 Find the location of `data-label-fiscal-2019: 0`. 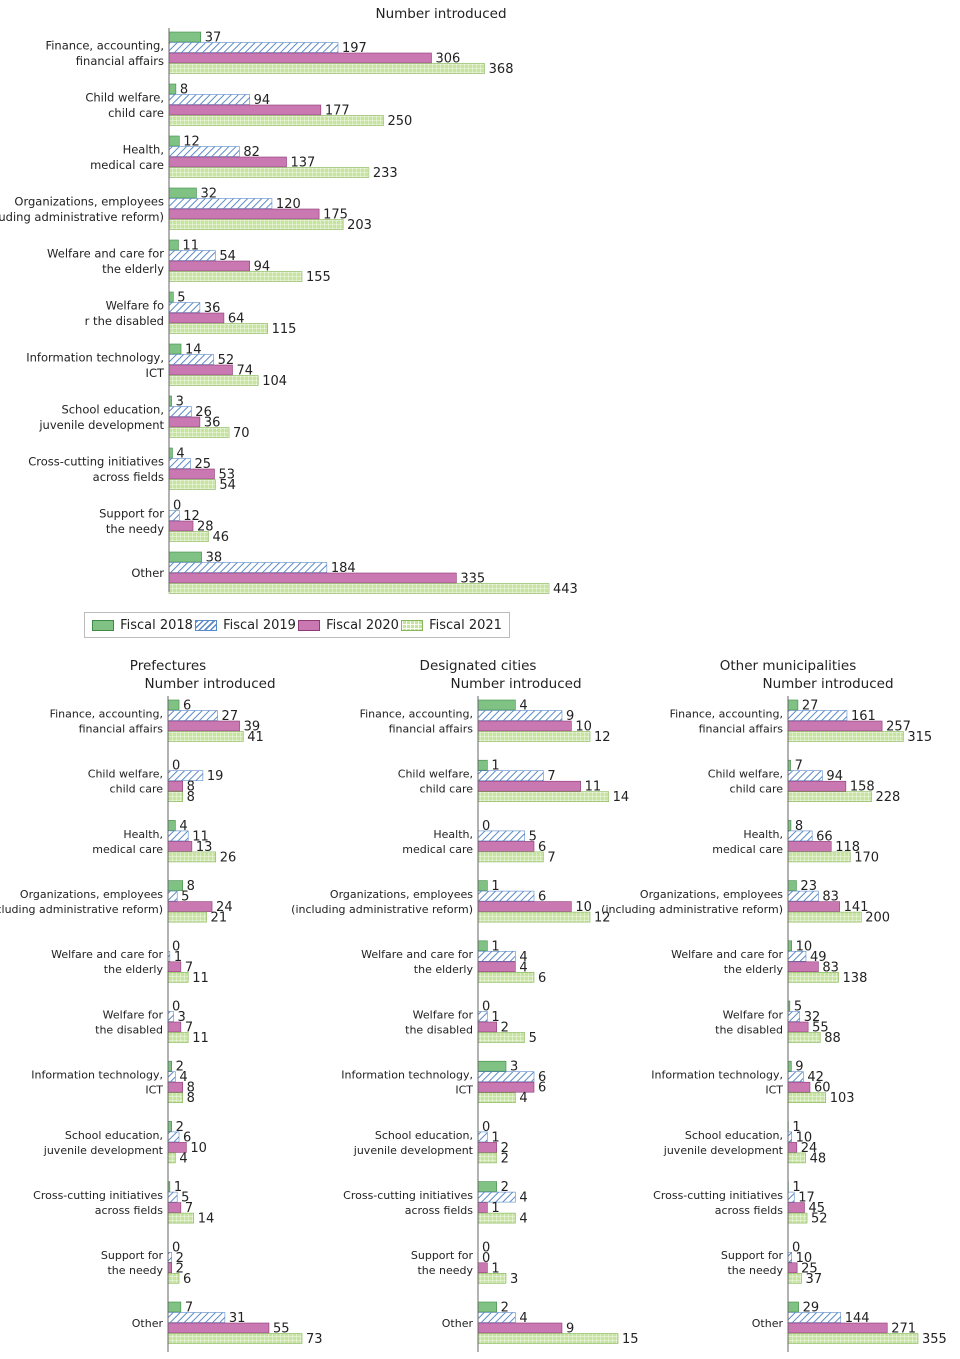

data-label-fiscal-2019: 0 is located at coordinates (486, 1258).